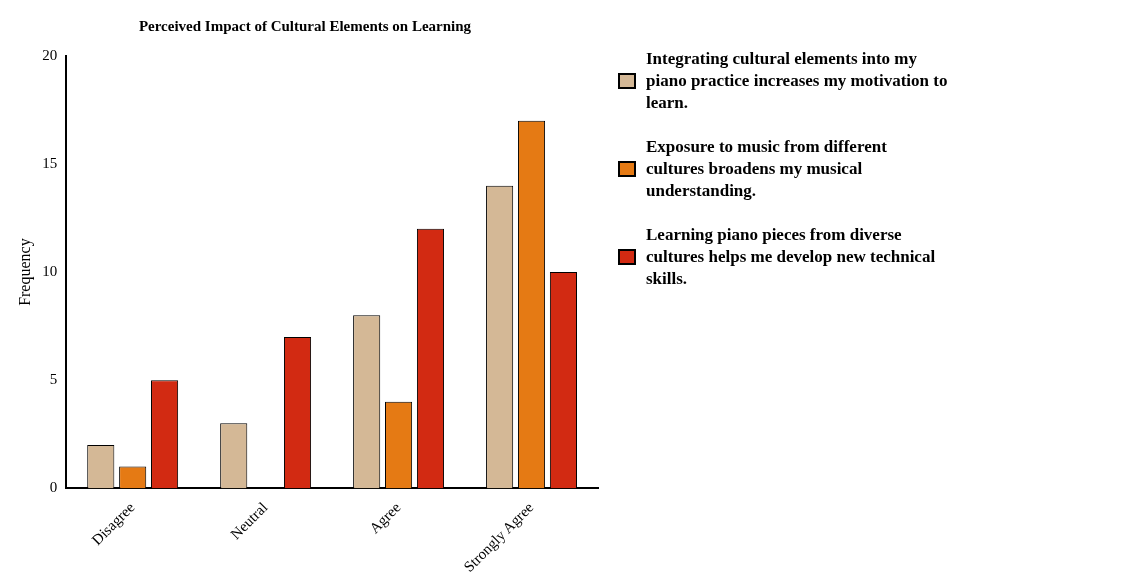  What do you see at coordinates (50, 271) in the screenshot?
I see `y-tick-label: 10` at bounding box center [50, 271].